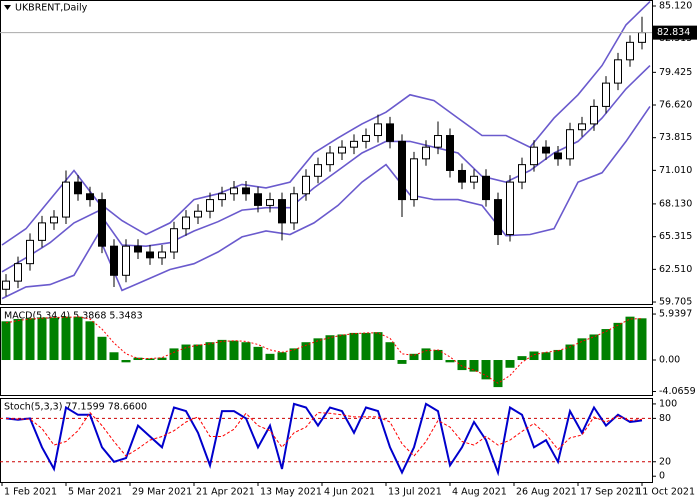 Image resolution: width=697 pixels, height=500 pixels. What do you see at coordinates (675, 314) in the screenshot?
I see `y-tick-label: 5.9397` at bounding box center [675, 314].